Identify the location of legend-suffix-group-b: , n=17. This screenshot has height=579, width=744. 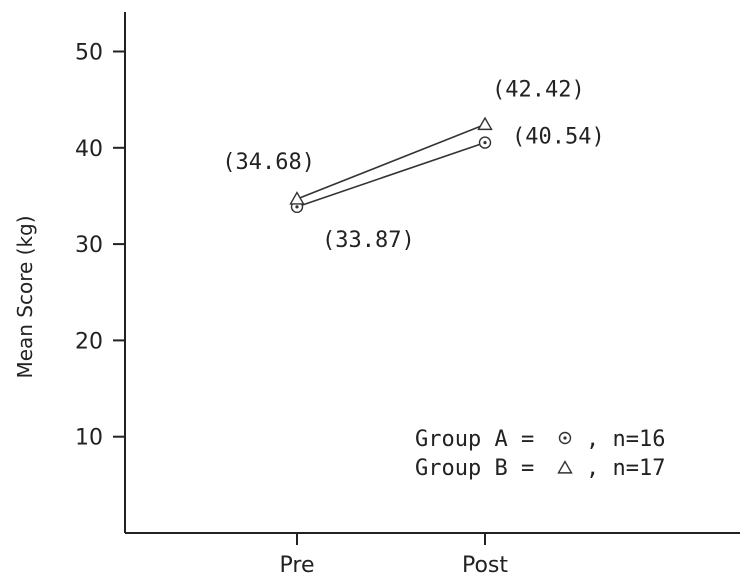
(625, 468).